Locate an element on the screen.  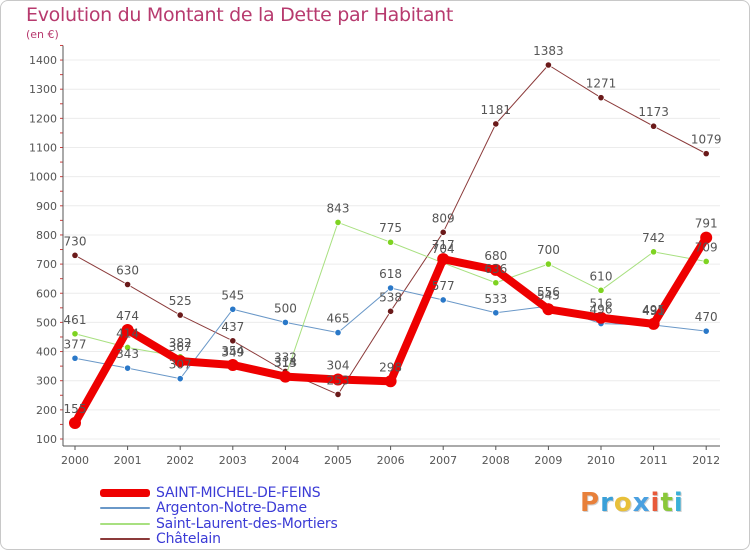
data-label: 516 is located at coordinates (601, 304).